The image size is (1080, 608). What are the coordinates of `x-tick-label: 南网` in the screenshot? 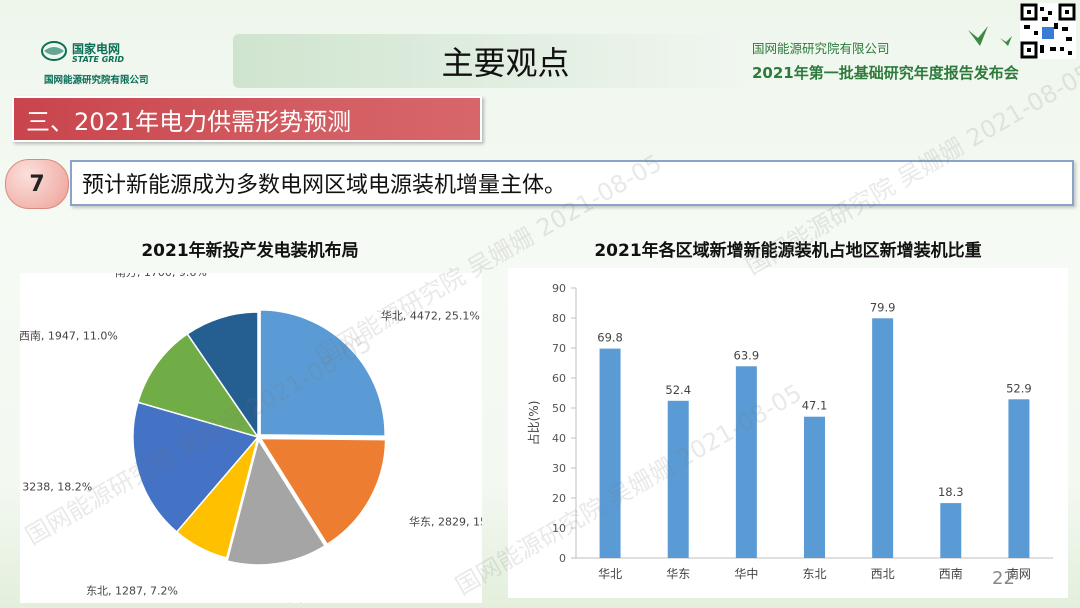 It's located at (1019, 573).